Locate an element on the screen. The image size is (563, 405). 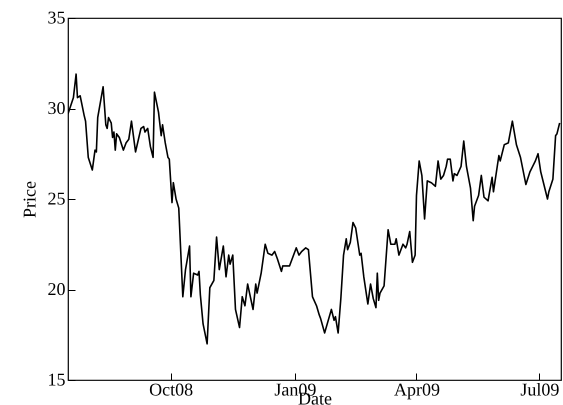
y-tick-label: 15 is located at coordinates (57, 380).